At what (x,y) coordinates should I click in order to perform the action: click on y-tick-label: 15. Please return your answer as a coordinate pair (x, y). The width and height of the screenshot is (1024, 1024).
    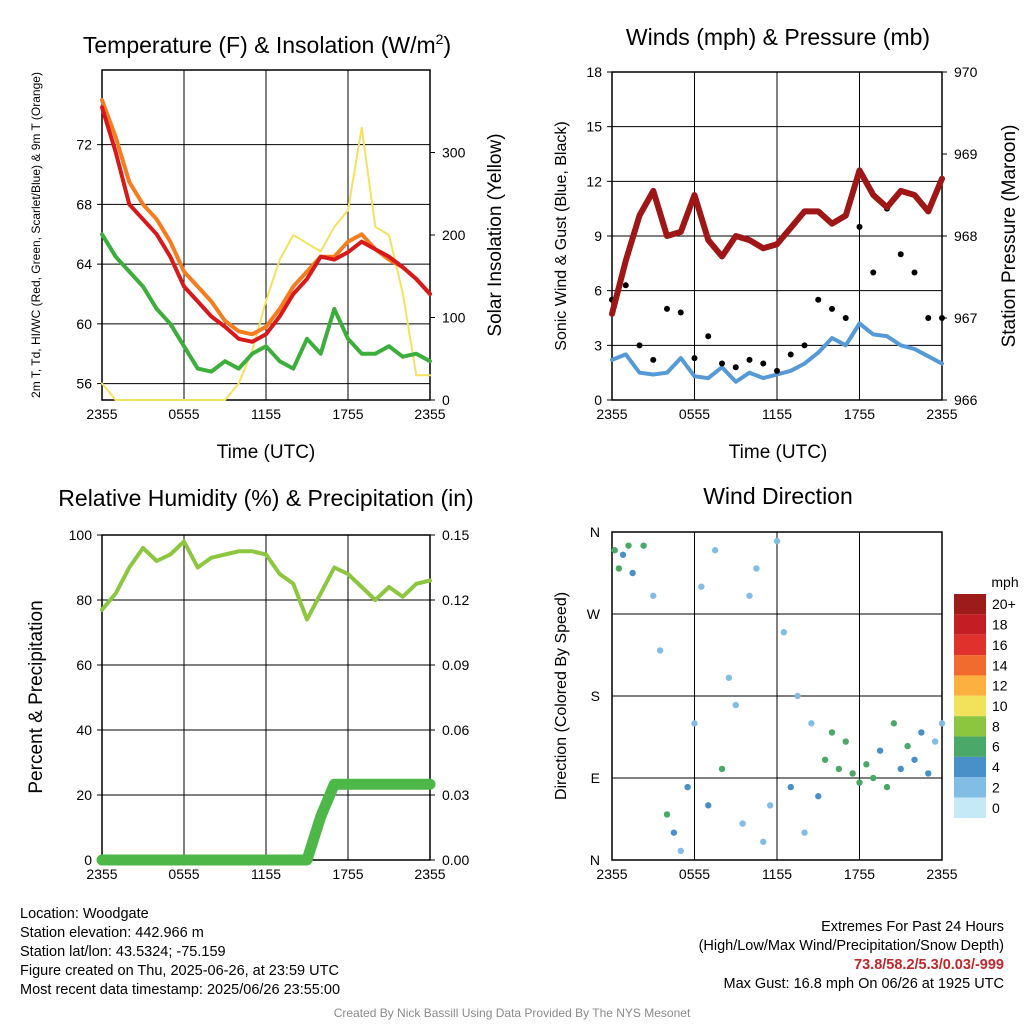
    Looking at the image, I should click on (594, 127).